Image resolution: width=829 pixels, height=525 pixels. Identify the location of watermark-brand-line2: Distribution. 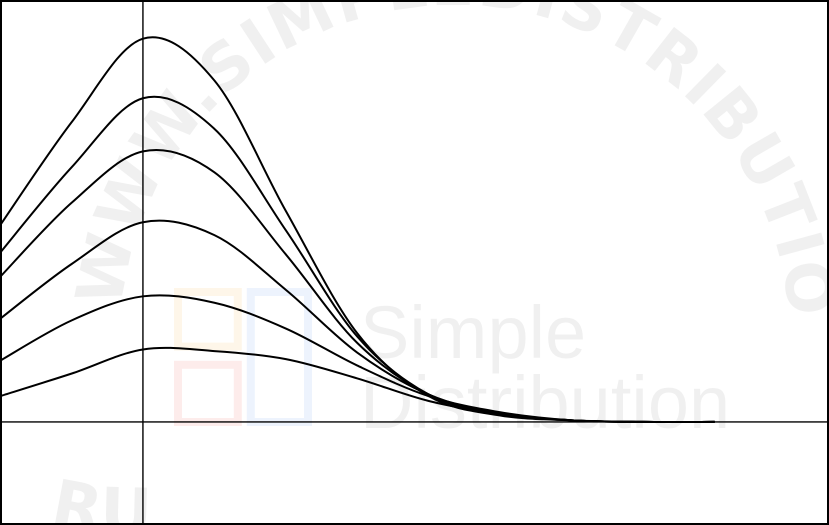
(545, 402).